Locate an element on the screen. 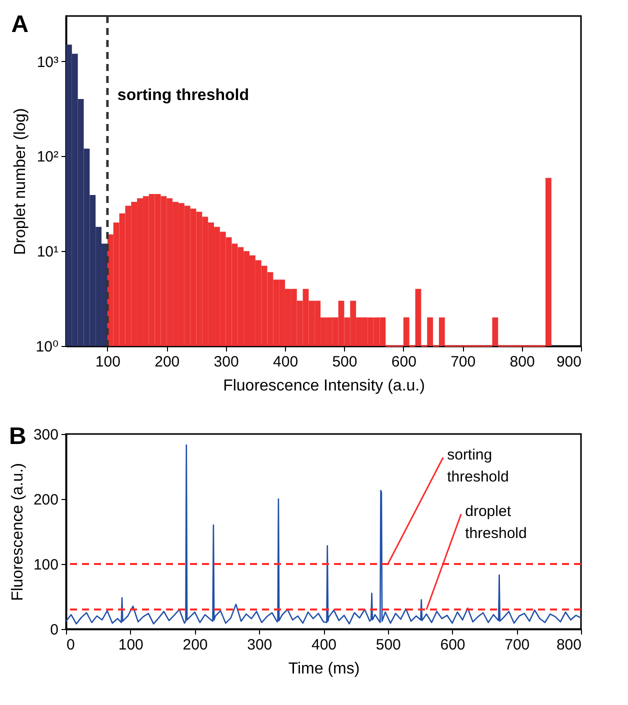  y-tick-label: 10³ is located at coordinates (47, 62).